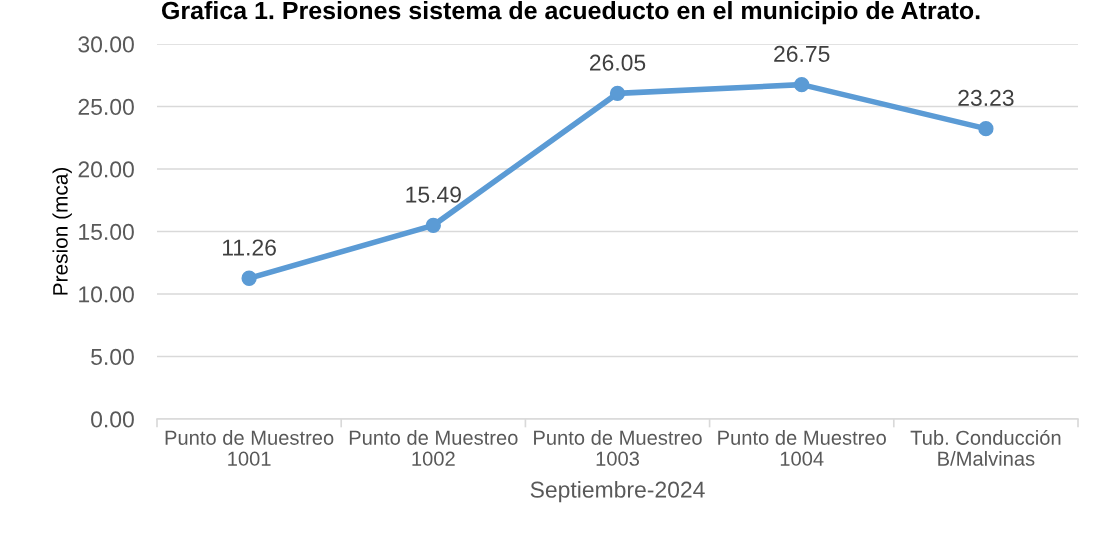 This screenshot has height=544, width=1094. I want to click on x-tick-label: Tub. Conducción B/Malvinas, so click(985, 447).